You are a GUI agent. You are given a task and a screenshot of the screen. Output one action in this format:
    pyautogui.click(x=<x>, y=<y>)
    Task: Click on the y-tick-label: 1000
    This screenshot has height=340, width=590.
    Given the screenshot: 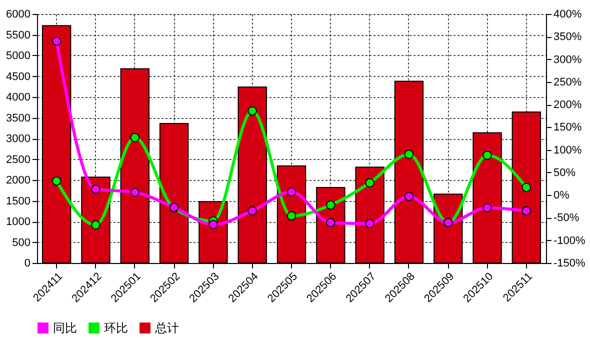 What is the action you would take?
    pyautogui.click(x=18, y=222)
    